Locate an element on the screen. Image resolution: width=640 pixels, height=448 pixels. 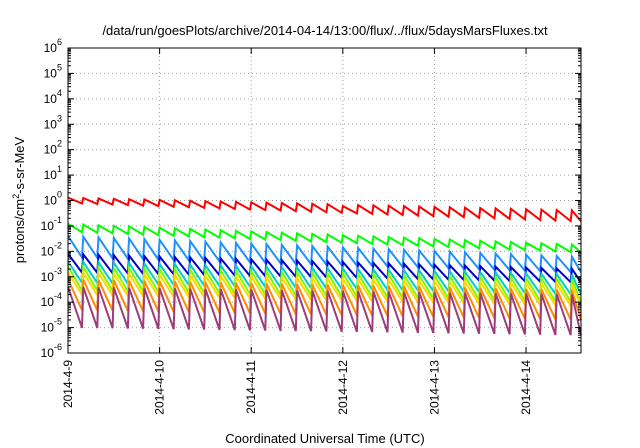
y-tick-label: 10⁻³ is located at coordinates (51, 275).